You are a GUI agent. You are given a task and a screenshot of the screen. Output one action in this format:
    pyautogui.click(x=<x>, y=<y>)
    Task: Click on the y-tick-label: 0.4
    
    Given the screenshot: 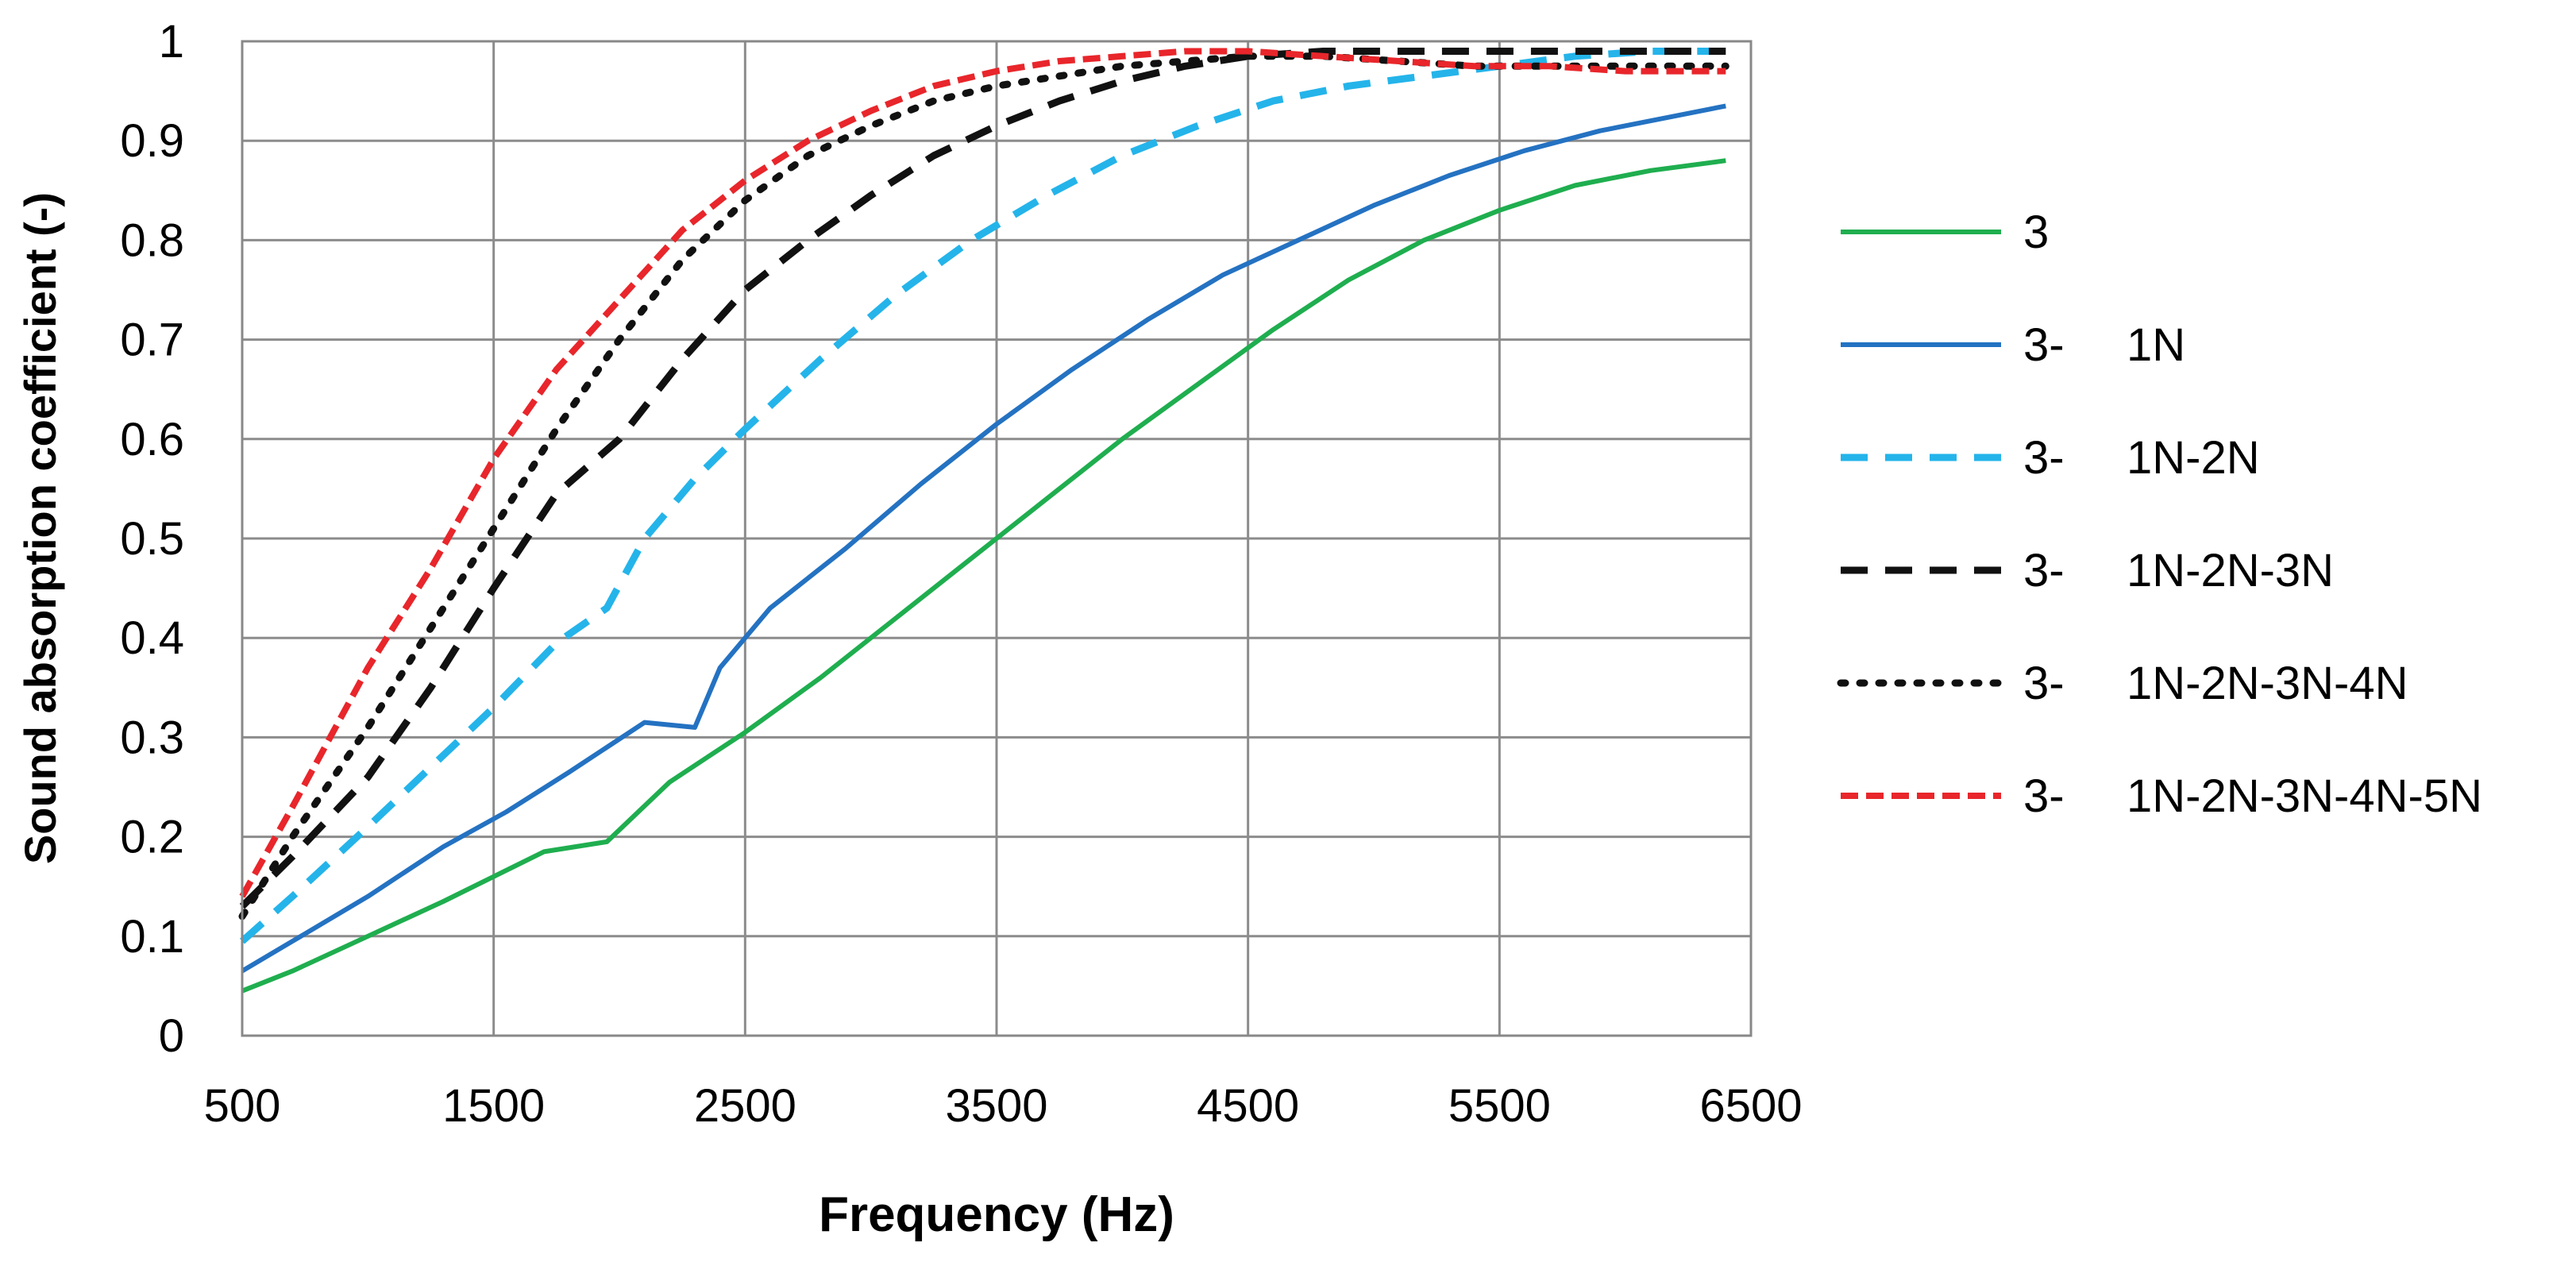 What is the action you would take?
    pyautogui.click(x=152, y=638)
    